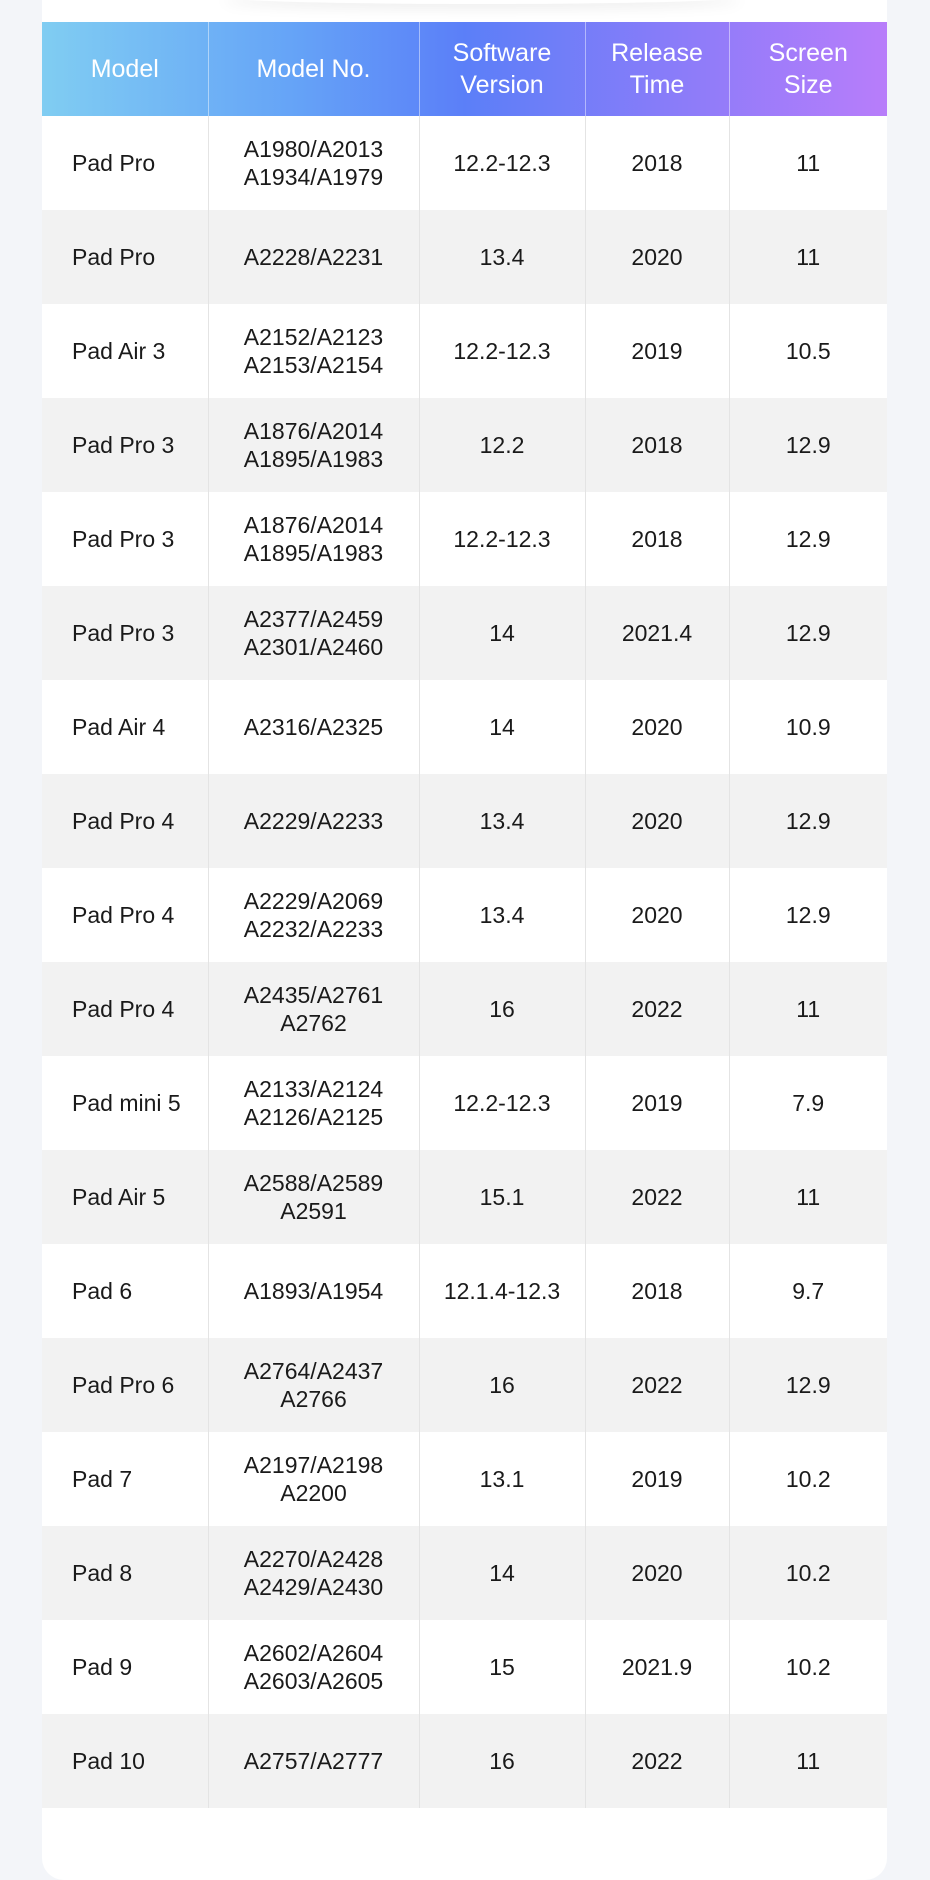 This screenshot has height=1880, width=930. I want to click on table-row: Pad 8 A2270/A2428 A2429/A2430 14 2020 10.2, so click(464, 1573).